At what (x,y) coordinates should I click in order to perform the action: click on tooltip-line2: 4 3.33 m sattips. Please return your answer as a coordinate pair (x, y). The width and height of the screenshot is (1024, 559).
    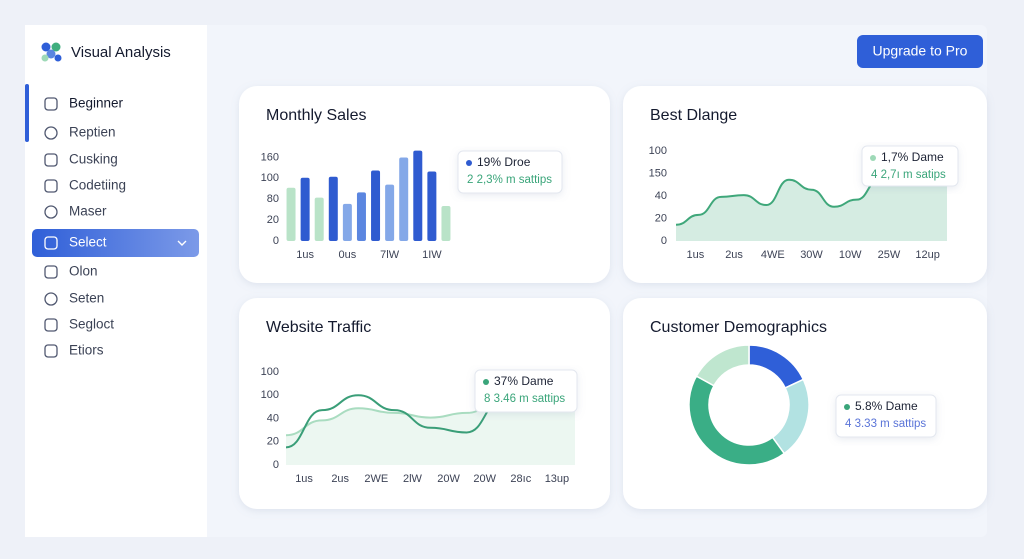
    Looking at the image, I should click on (885, 424).